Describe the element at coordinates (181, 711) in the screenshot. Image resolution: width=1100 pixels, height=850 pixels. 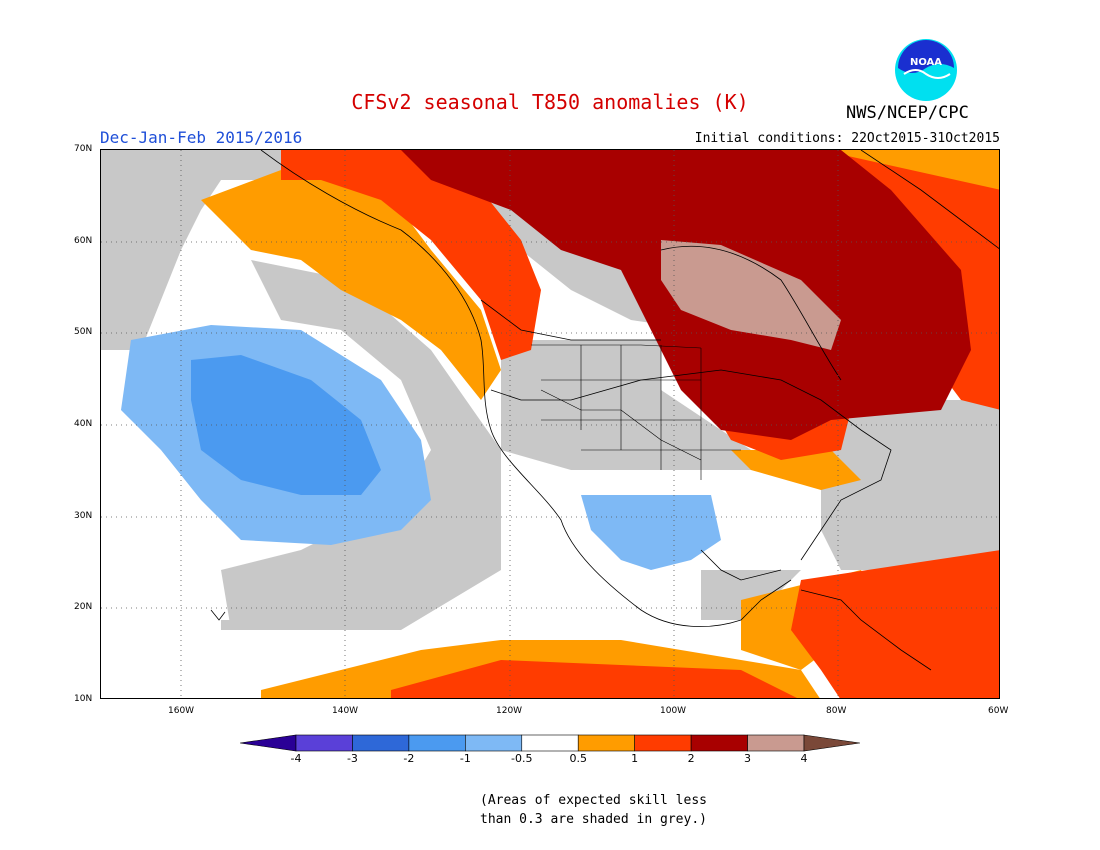
I see `lon-label-160w: 160W` at that location.